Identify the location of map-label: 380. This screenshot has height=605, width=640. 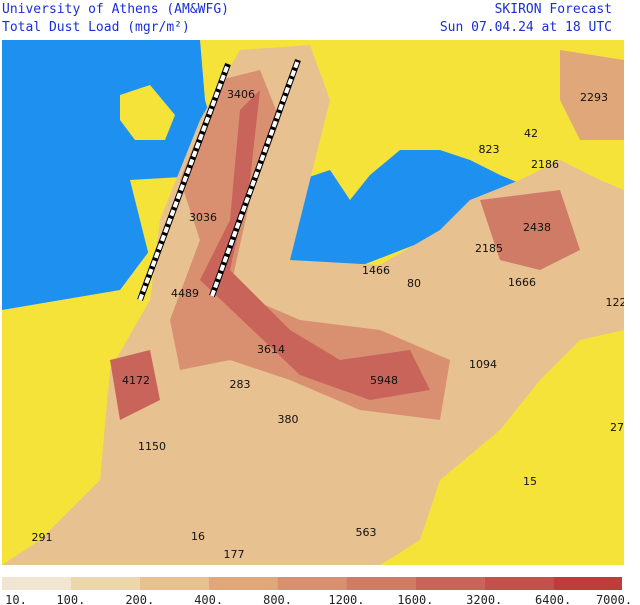
(288, 419).